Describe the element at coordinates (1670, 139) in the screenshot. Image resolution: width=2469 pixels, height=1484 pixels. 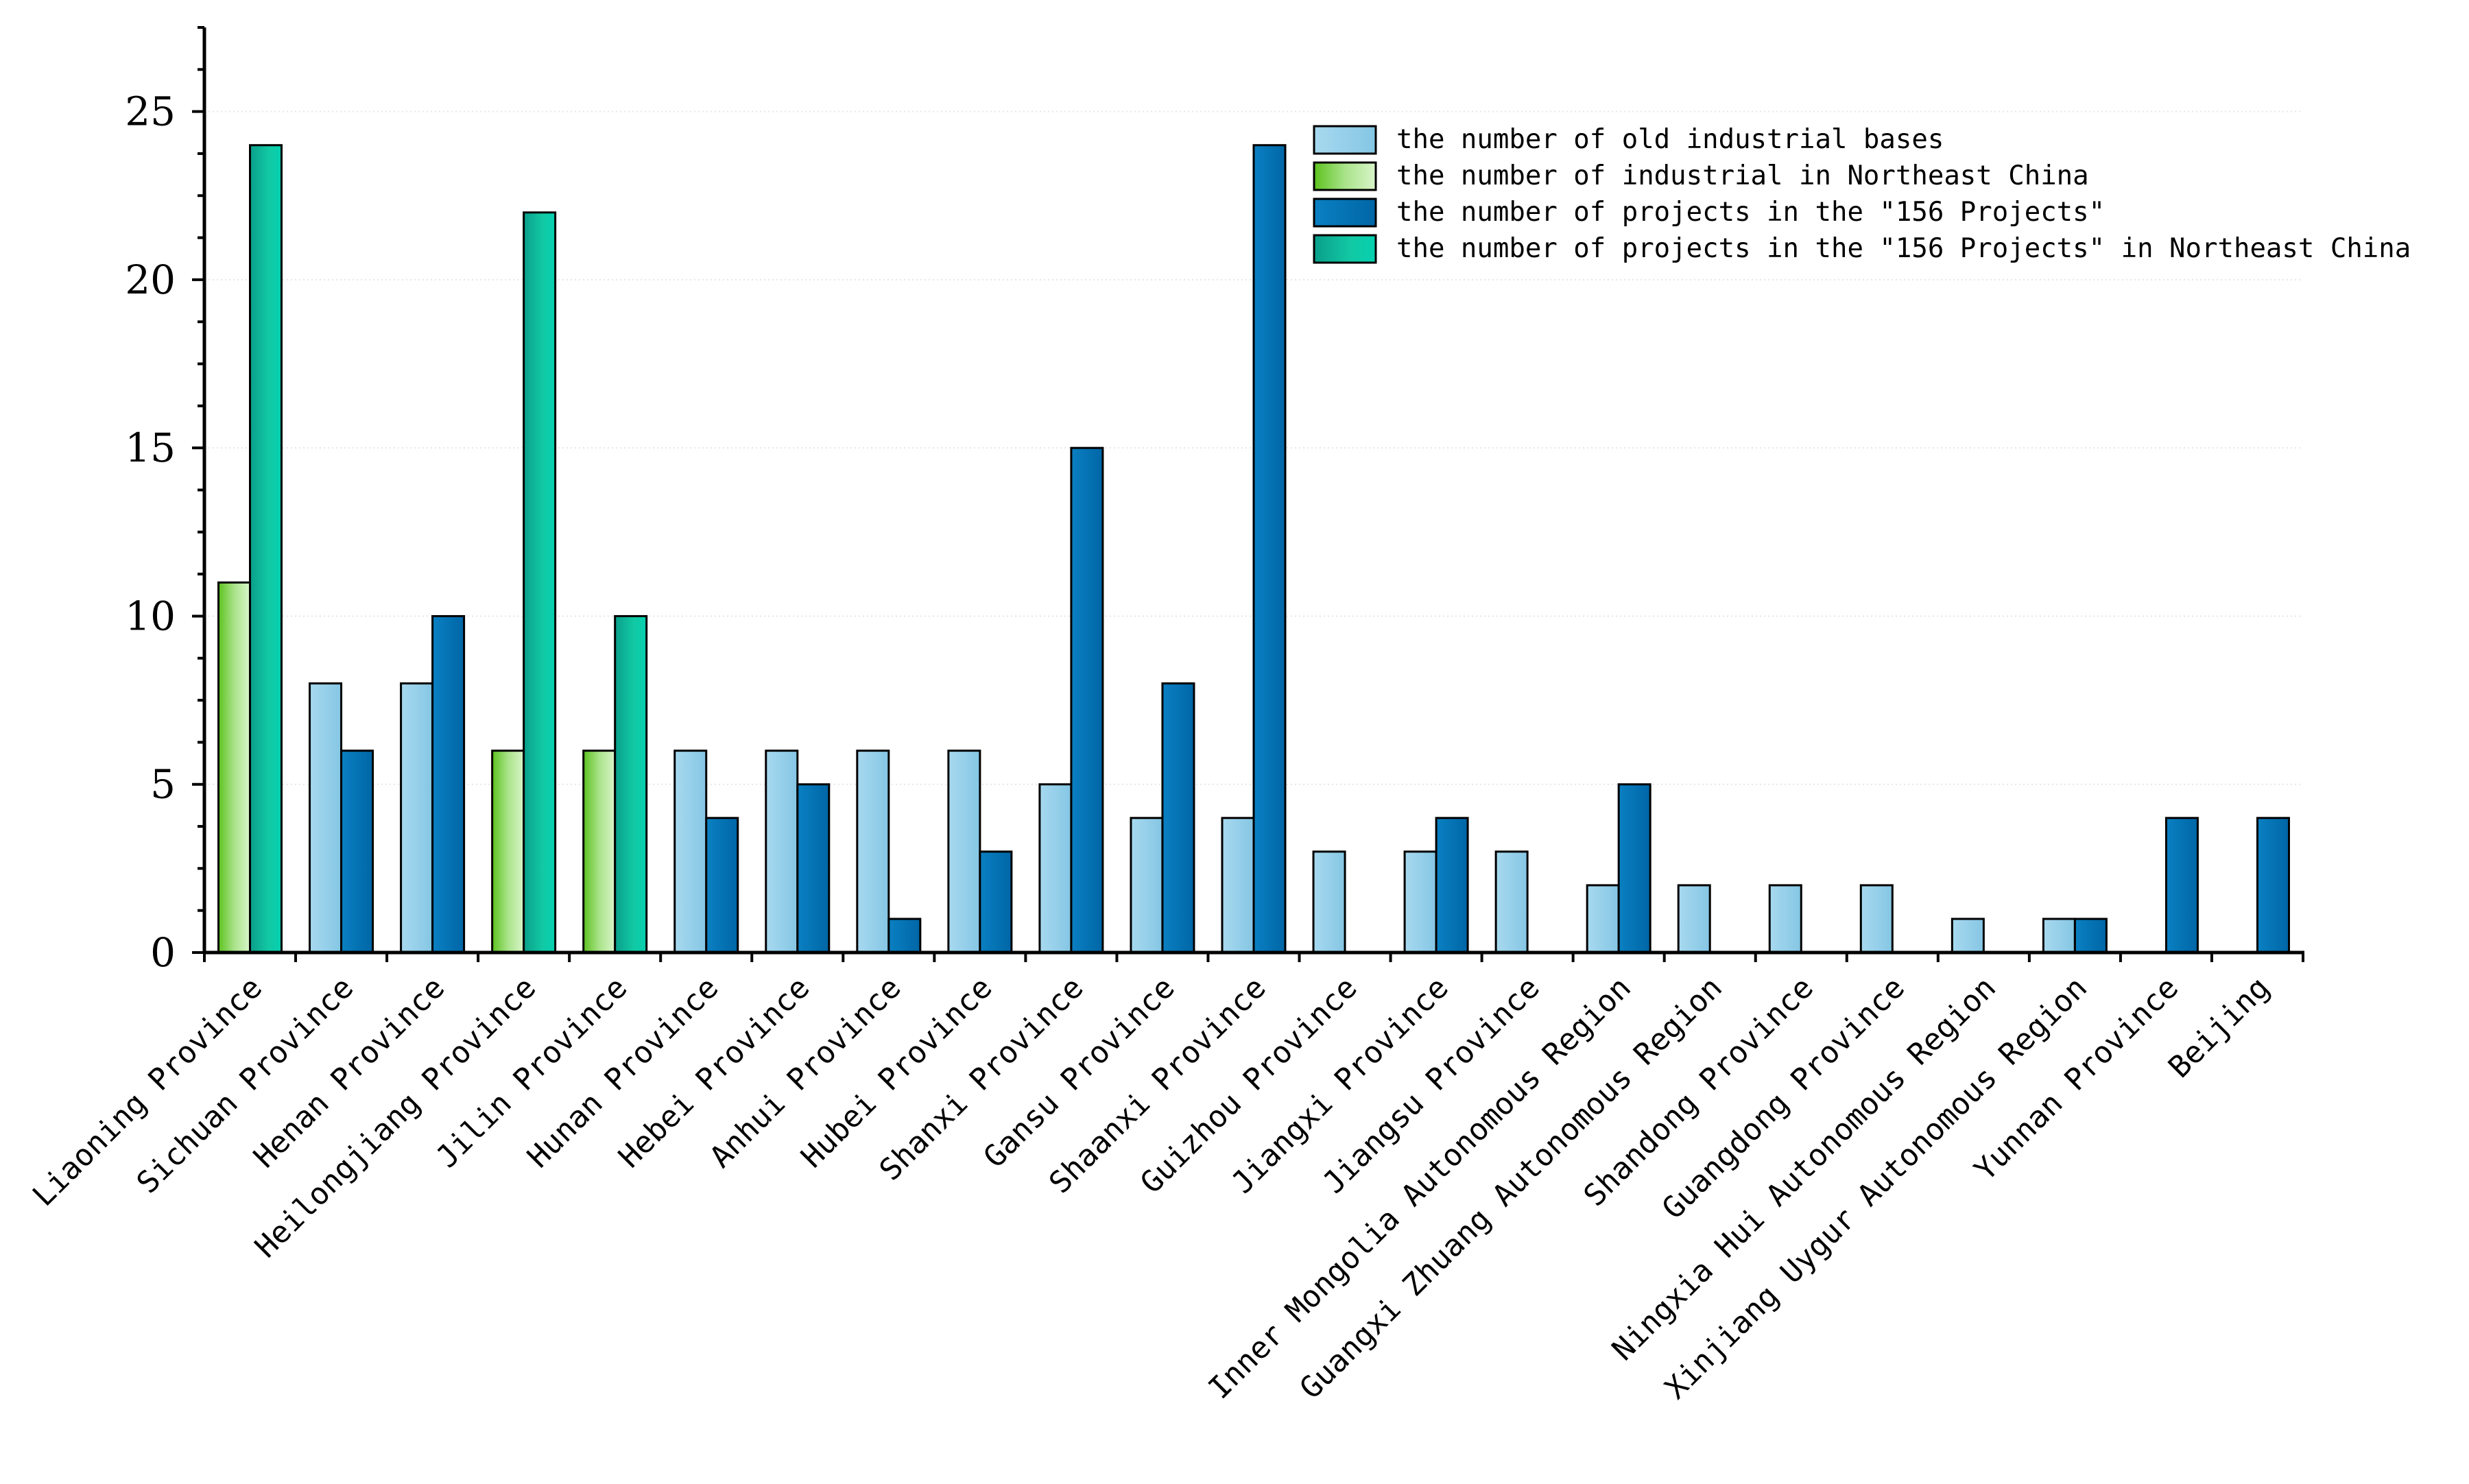
I see `legend-label: the number of old industrial bases` at that location.